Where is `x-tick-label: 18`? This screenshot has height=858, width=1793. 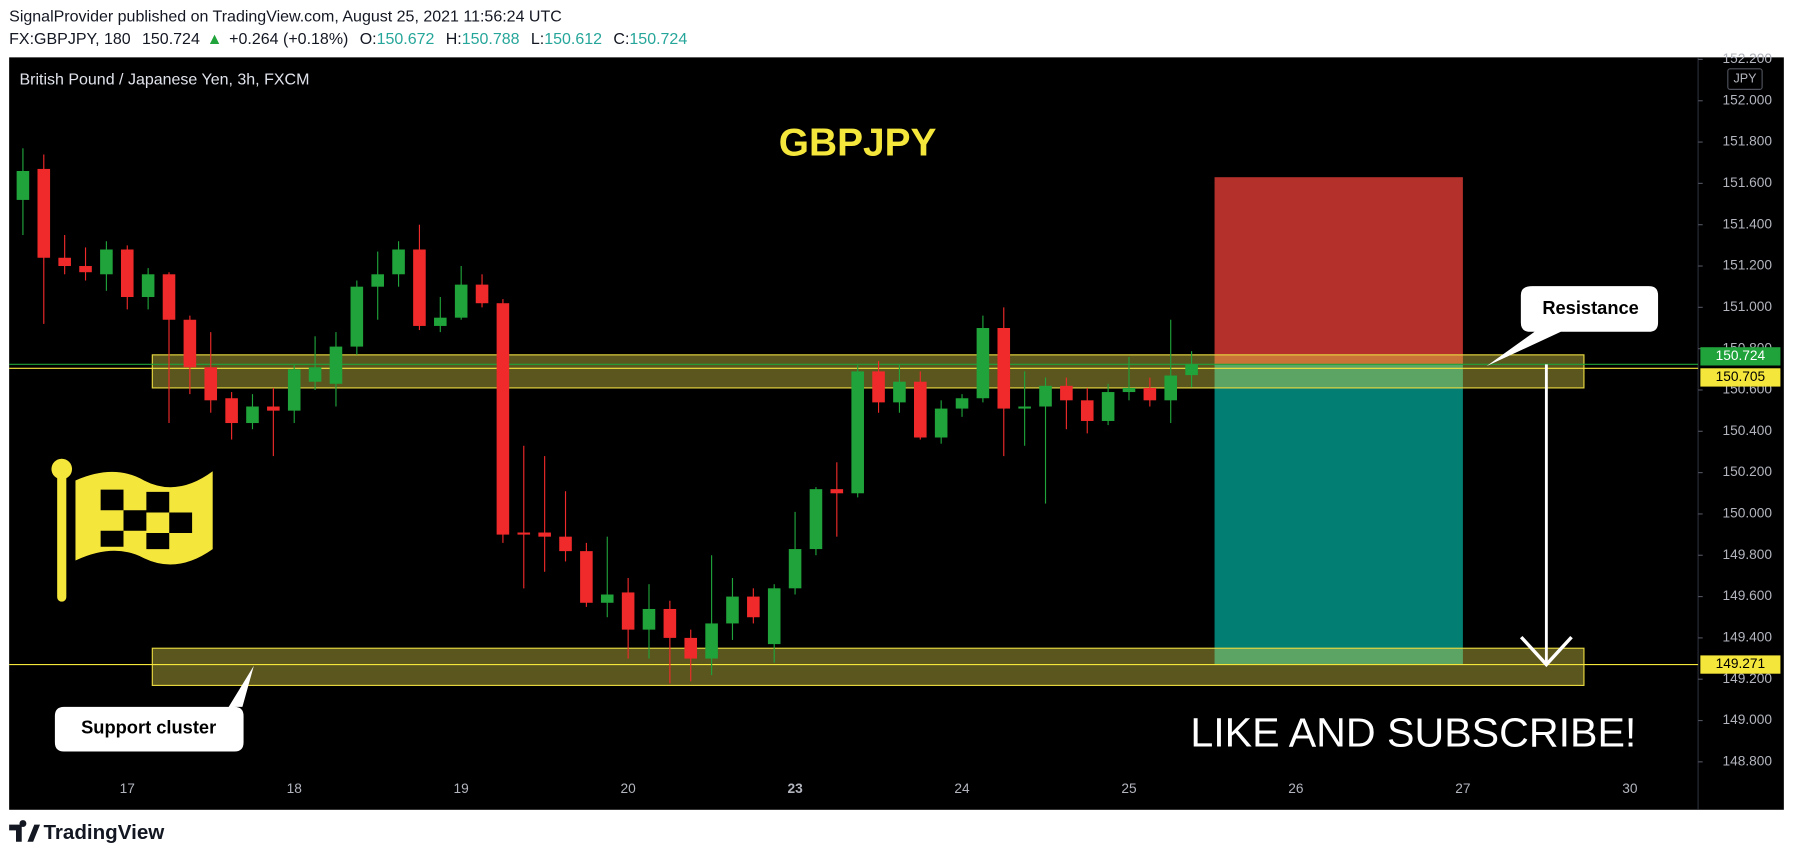
x-tick-label: 18 is located at coordinates (295, 788).